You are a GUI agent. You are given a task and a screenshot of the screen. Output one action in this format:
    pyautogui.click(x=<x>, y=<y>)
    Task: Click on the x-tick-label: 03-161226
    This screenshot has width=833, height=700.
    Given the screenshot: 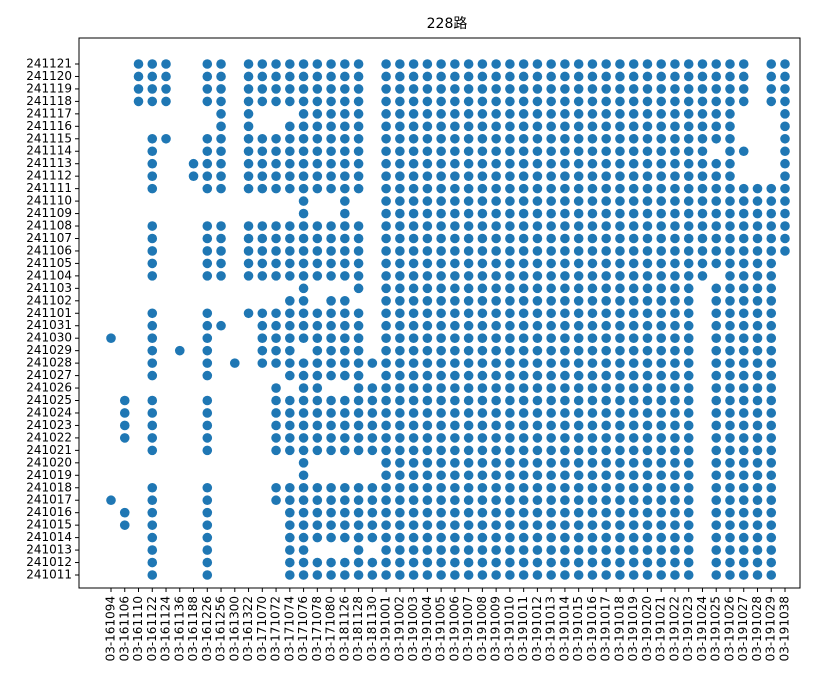 What is the action you would take?
    pyautogui.click(x=207, y=628)
    